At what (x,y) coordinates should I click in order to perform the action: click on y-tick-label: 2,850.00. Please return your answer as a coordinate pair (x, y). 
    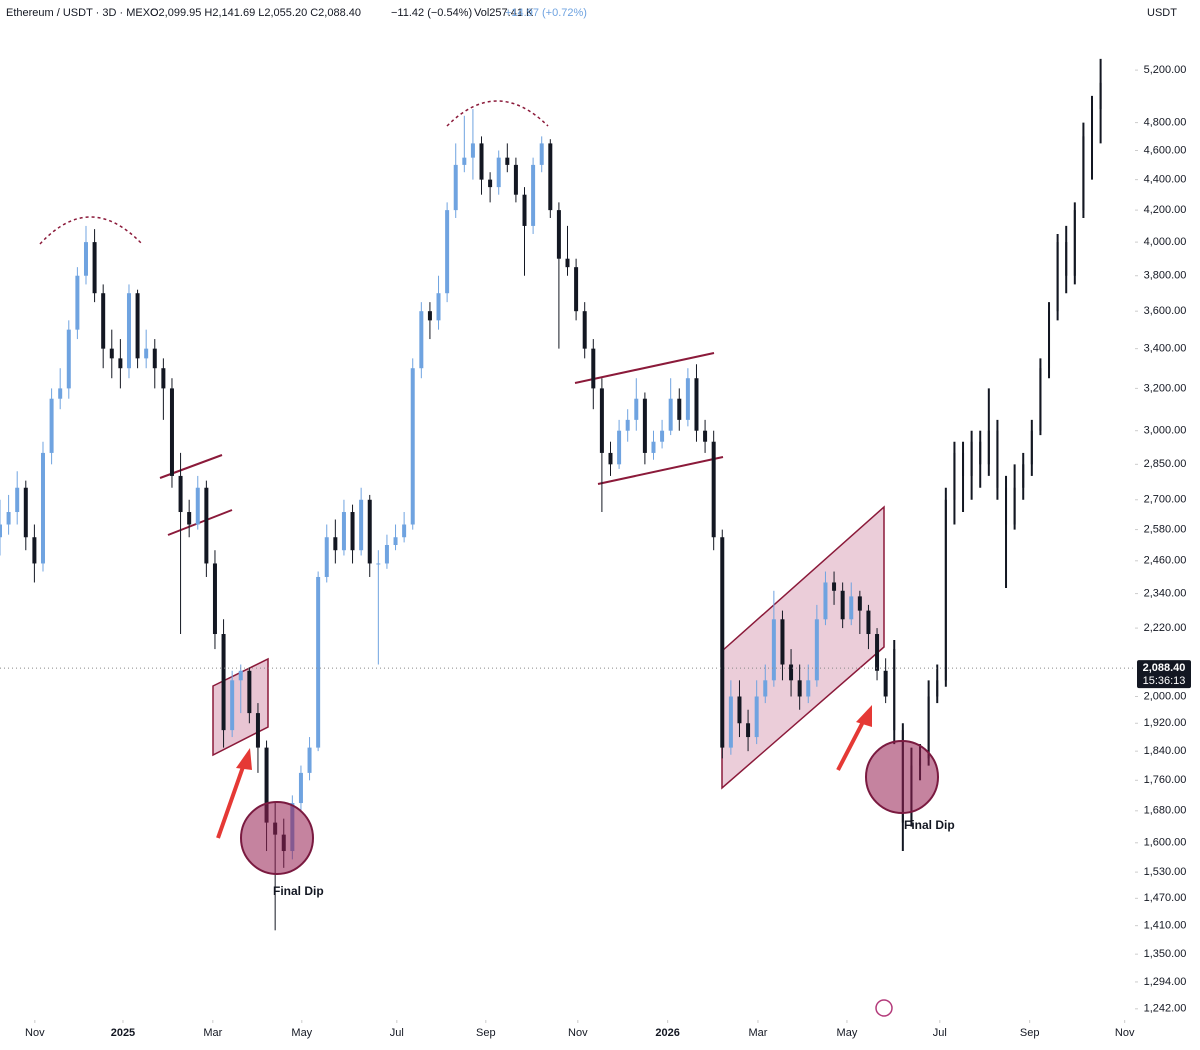
    Looking at the image, I should click on (1165, 464).